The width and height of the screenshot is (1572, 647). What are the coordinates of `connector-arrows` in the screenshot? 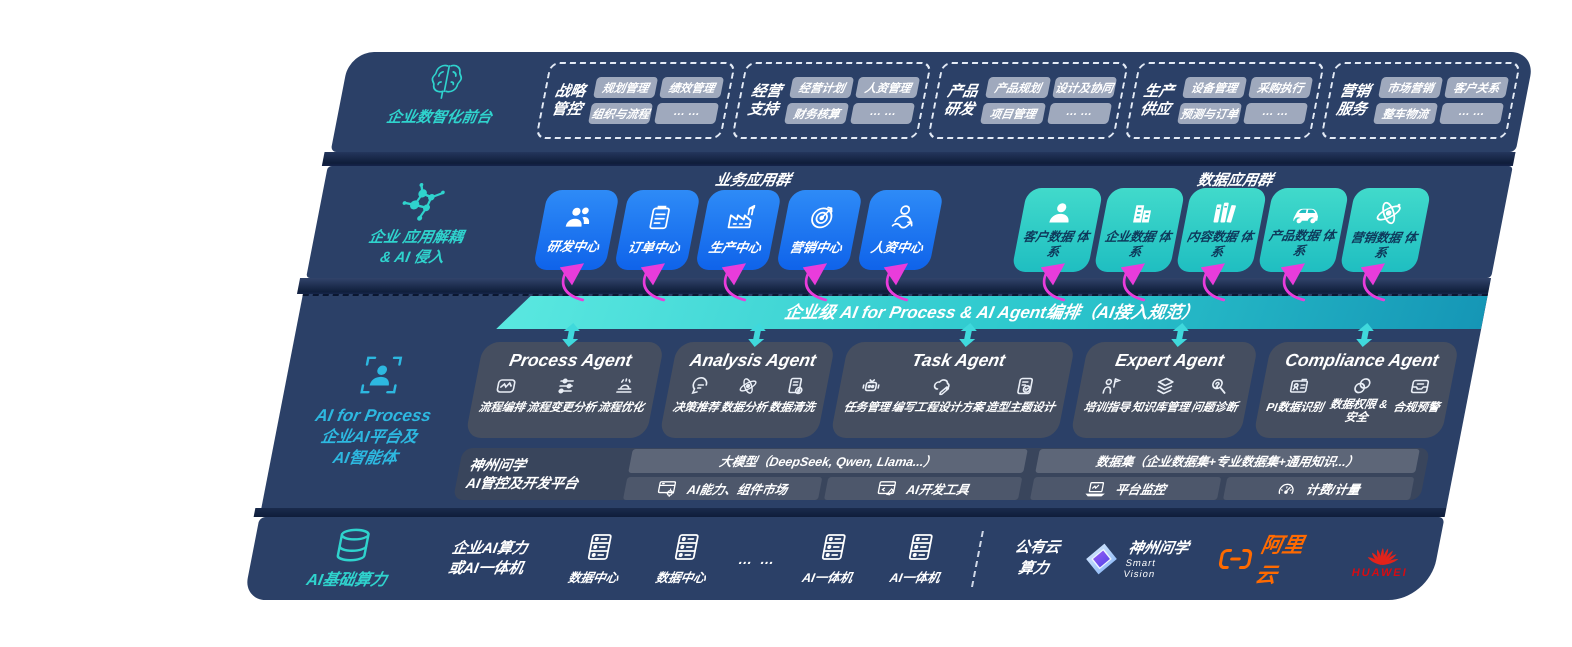 It's located at (972, 282).